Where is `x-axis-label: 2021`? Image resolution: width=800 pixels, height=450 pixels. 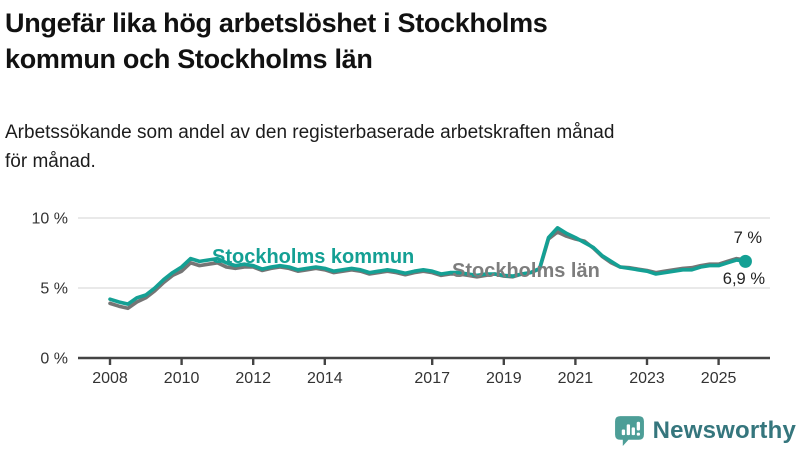
x-axis-label: 2021 is located at coordinates (576, 378).